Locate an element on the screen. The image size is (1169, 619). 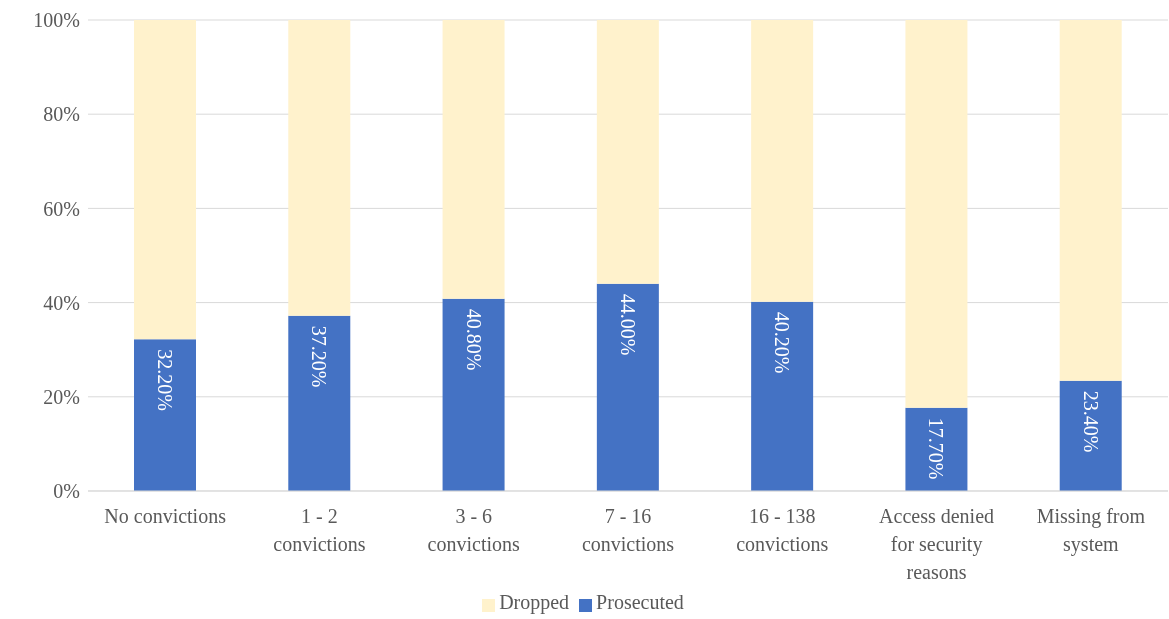
x-tick-label: No convictions is located at coordinates (165, 516).